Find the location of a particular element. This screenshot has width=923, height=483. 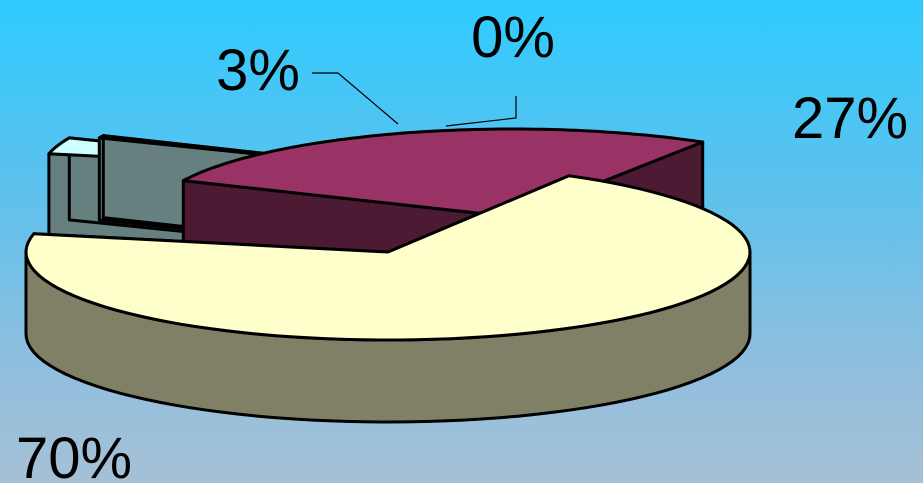

leader-line-0-percent is located at coordinates (481, 111).